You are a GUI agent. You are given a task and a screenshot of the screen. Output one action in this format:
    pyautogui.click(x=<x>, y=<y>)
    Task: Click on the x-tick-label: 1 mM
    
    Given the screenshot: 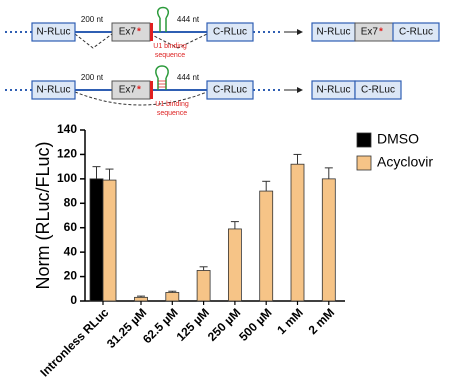 What is the action you would take?
    pyautogui.click(x=290, y=321)
    